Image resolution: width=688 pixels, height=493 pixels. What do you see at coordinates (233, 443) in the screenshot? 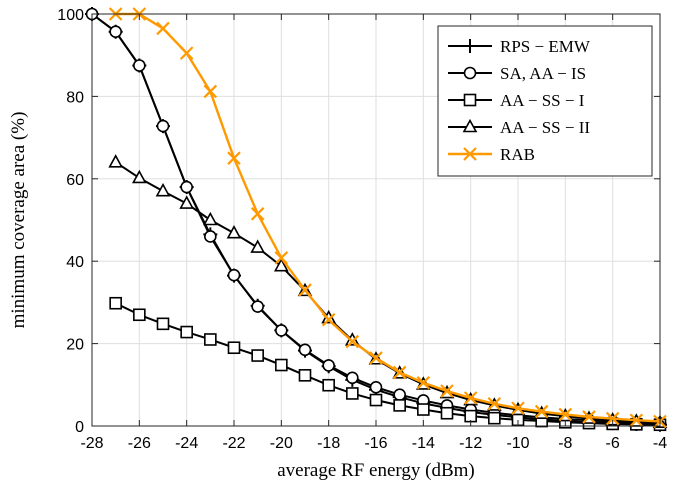
I see `x-tick-label: -22` at bounding box center [233, 443].